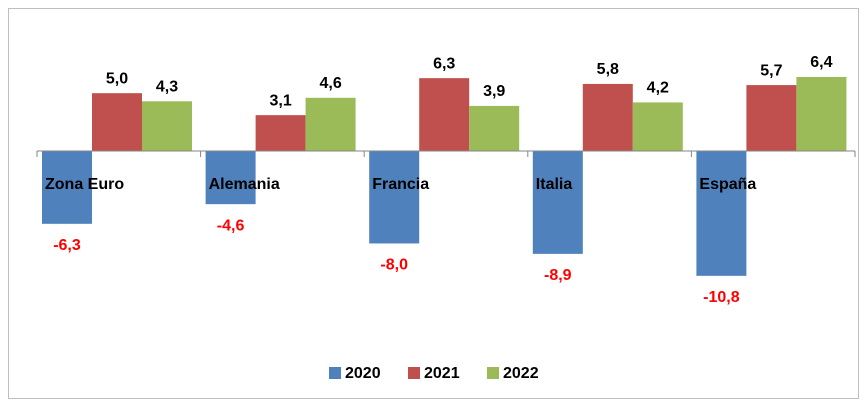 The height and width of the screenshot is (401, 867). I want to click on value-label: -10,8, so click(721, 297).